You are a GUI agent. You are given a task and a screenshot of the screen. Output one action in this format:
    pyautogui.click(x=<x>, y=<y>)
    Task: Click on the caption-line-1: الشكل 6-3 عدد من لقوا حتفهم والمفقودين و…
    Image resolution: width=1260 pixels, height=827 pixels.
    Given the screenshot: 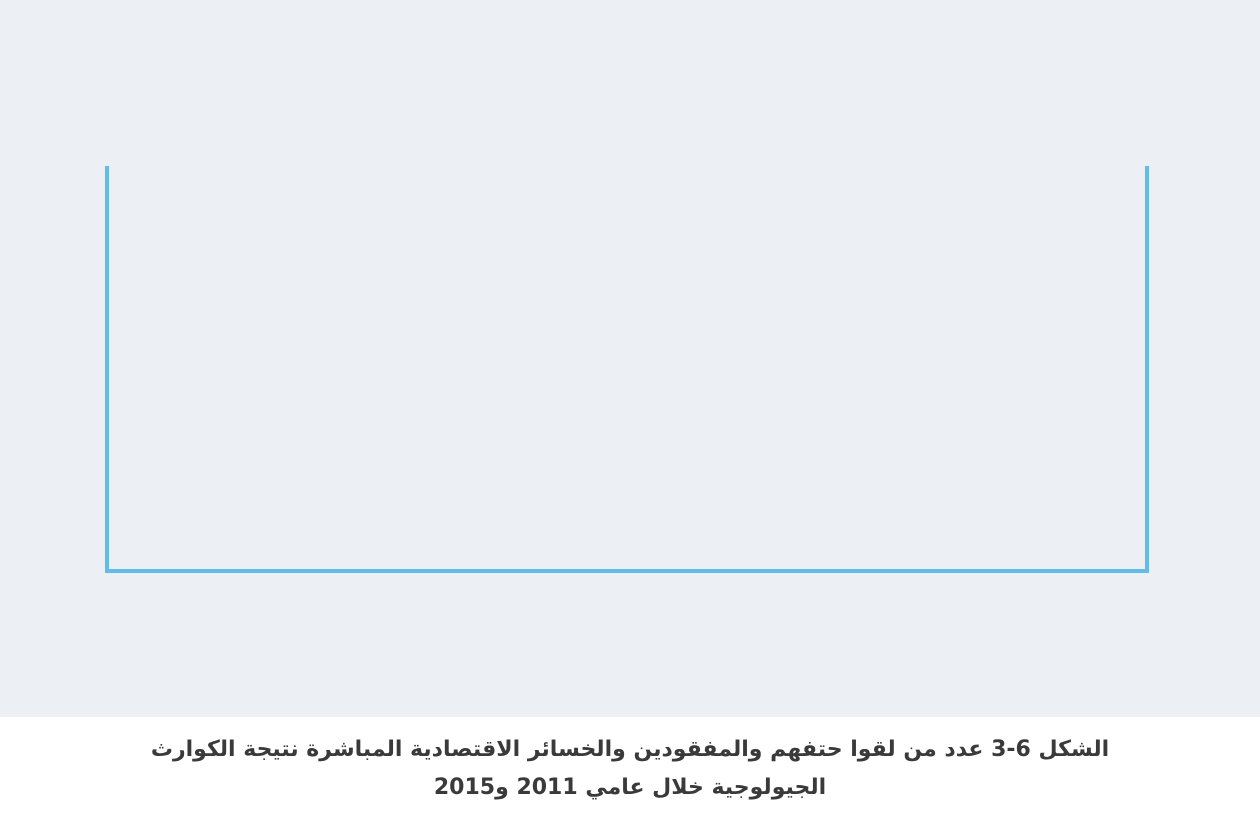 What is the action you would take?
    pyautogui.click(x=630, y=749)
    